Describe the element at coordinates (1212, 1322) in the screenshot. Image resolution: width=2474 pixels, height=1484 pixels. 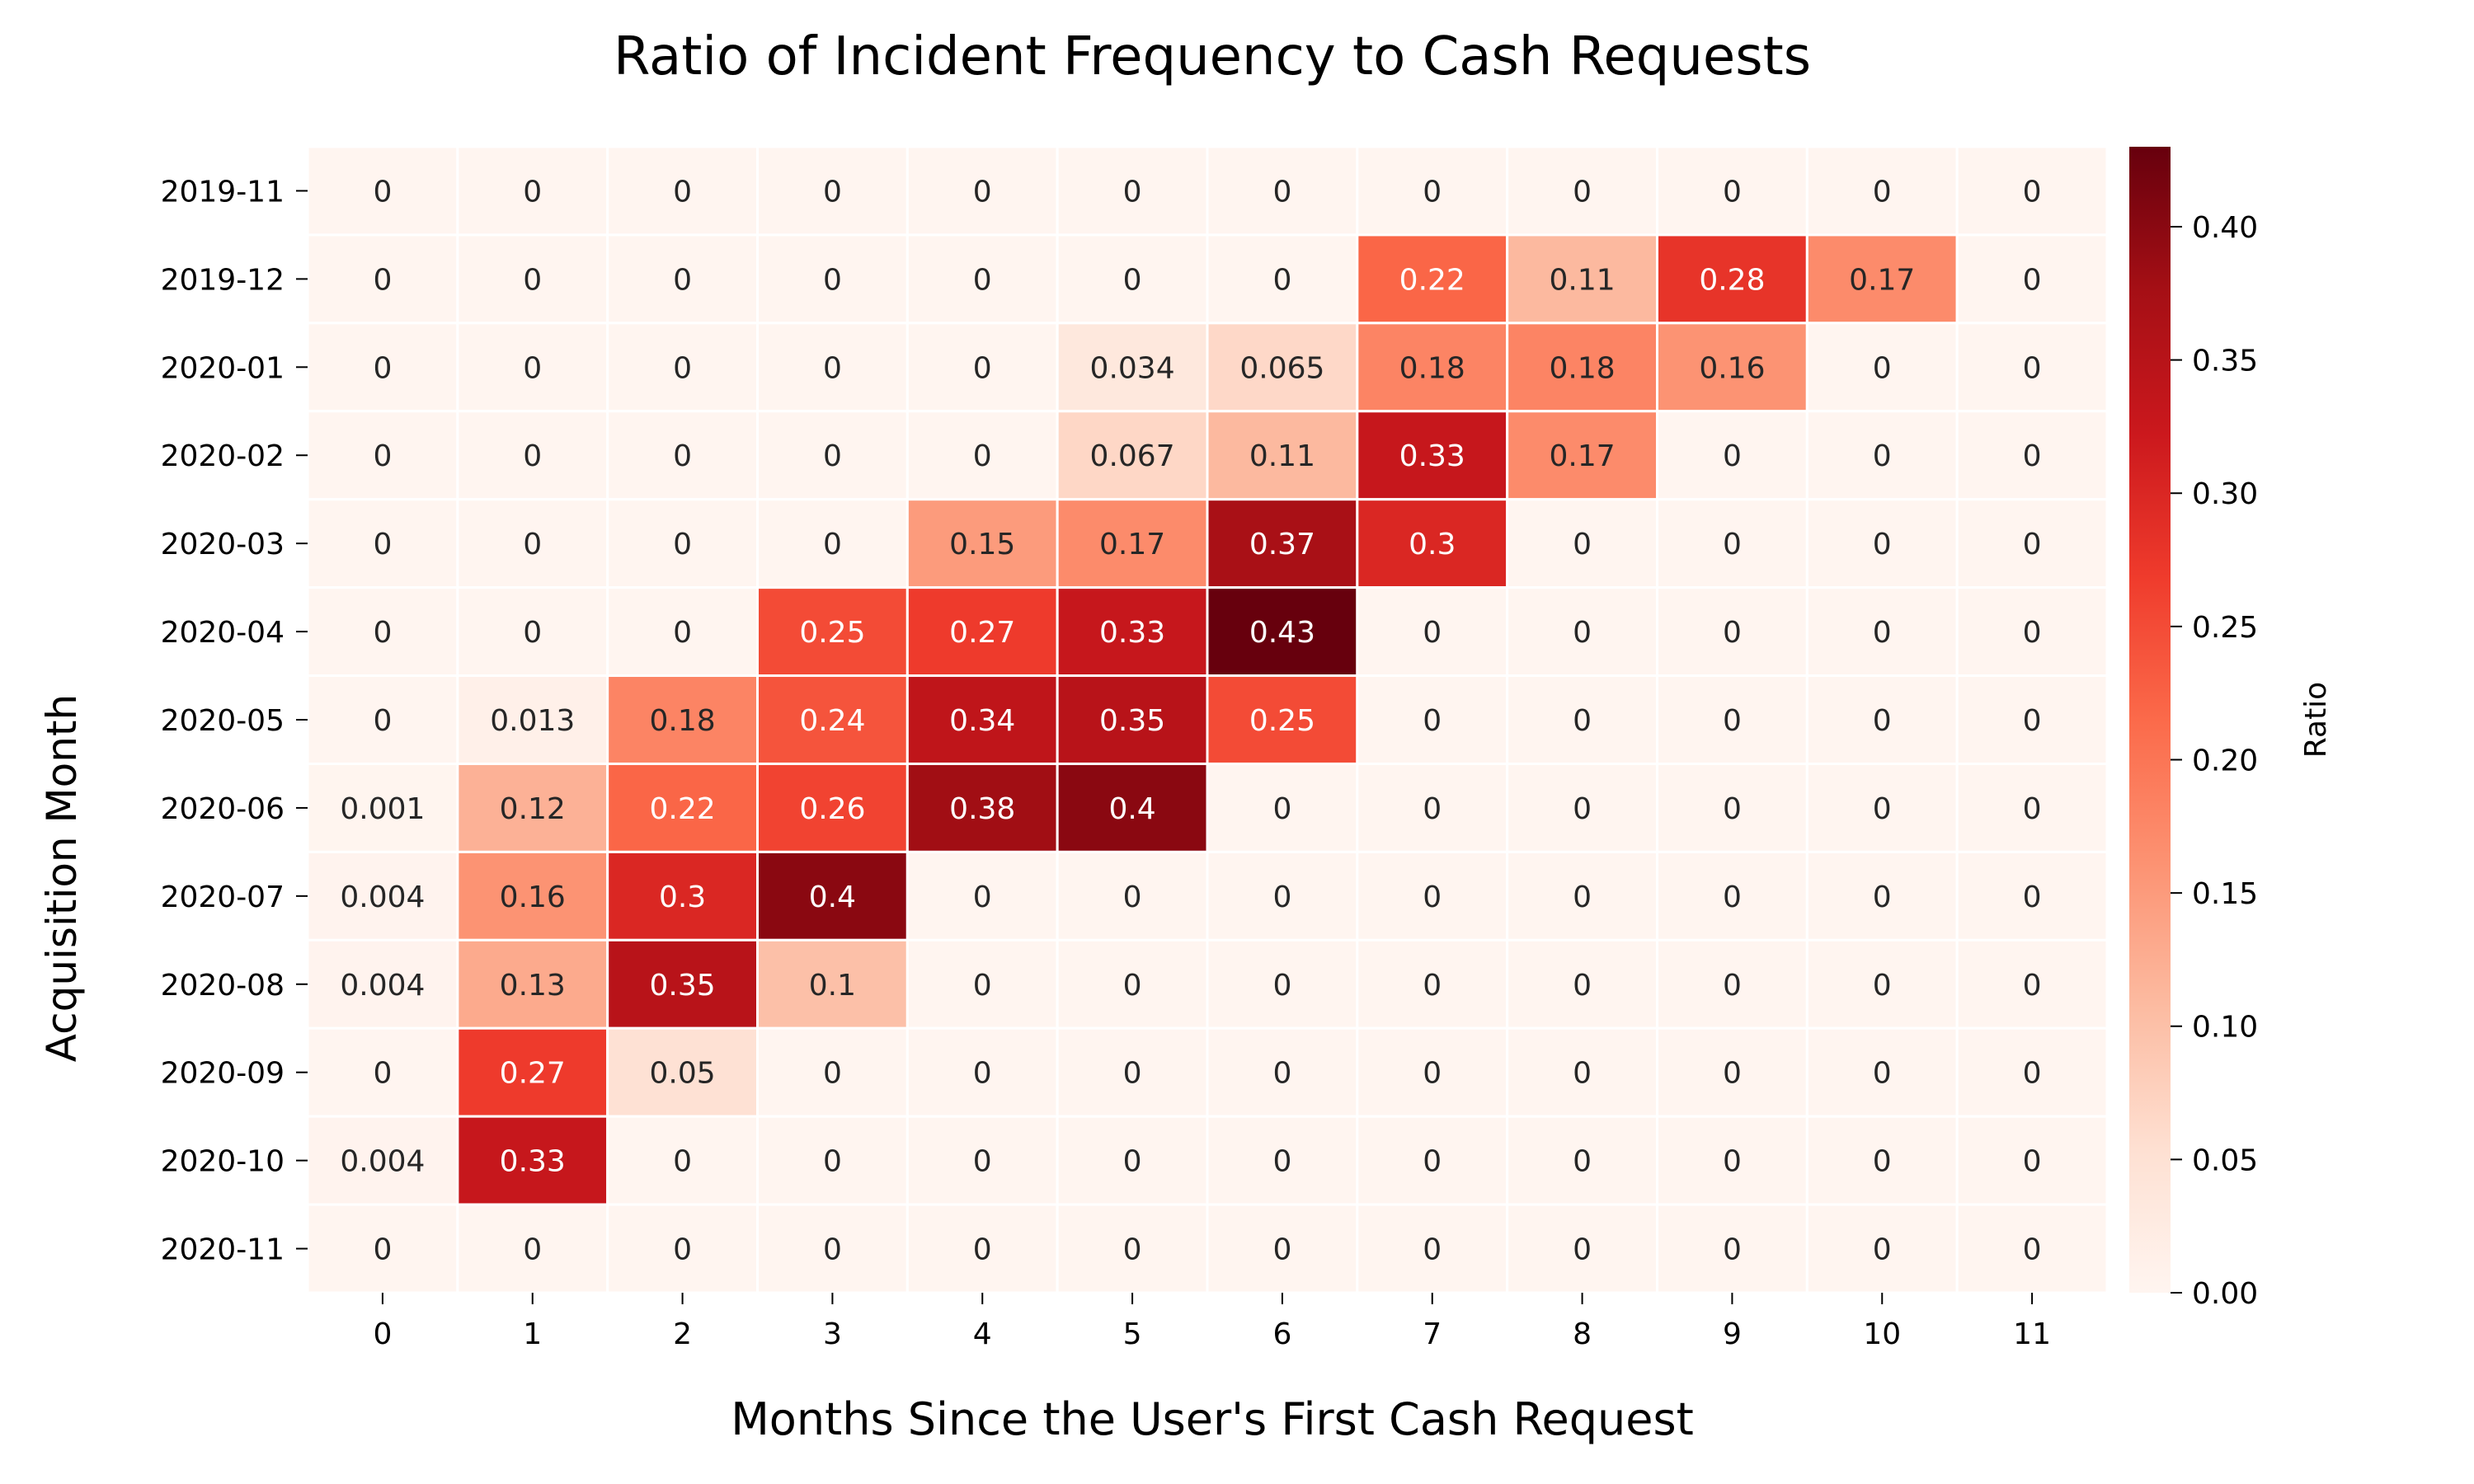
I see `x-axis-ticks: 0 1 2 3 4 5 6 7 8 9 10 11` at that location.